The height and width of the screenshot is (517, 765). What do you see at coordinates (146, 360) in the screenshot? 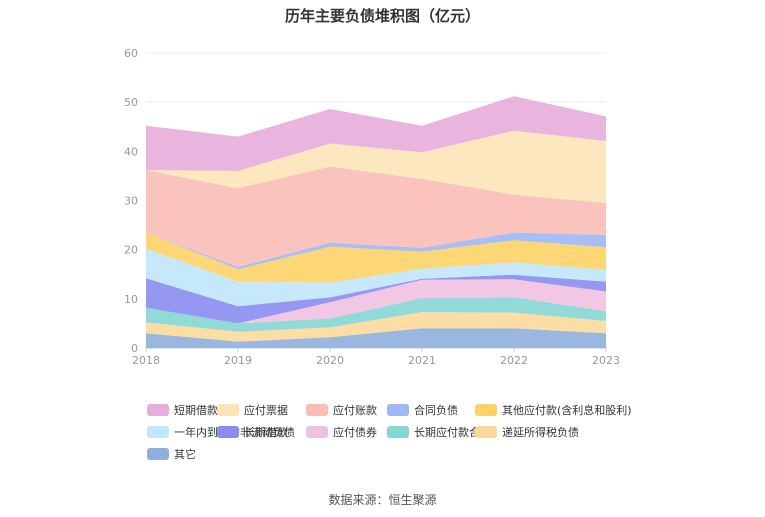
I see `x-tick-label: 2018` at bounding box center [146, 360].